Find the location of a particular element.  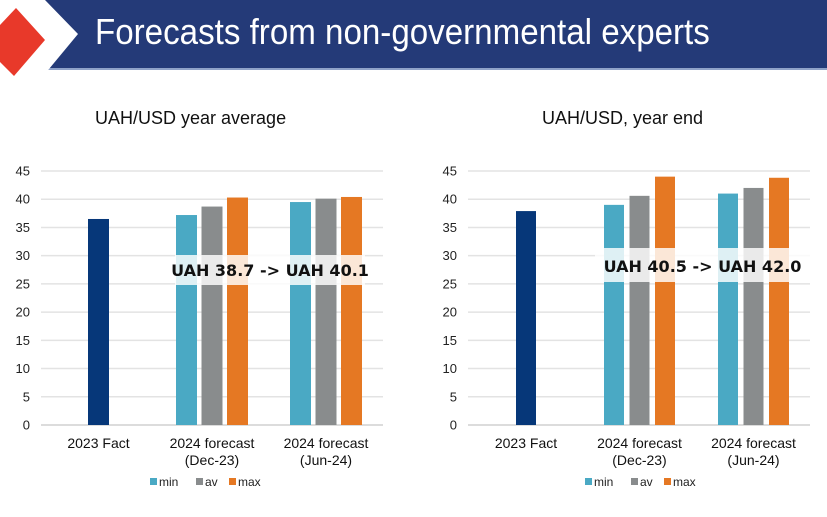

chart-title-year-end: UAH/USD, year end is located at coordinates (623, 118).